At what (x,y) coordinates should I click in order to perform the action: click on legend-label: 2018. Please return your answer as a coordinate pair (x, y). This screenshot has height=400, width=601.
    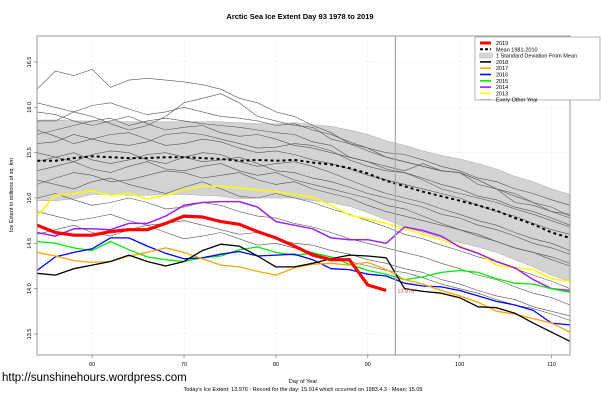
    Looking at the image, I should click on (502, 63).